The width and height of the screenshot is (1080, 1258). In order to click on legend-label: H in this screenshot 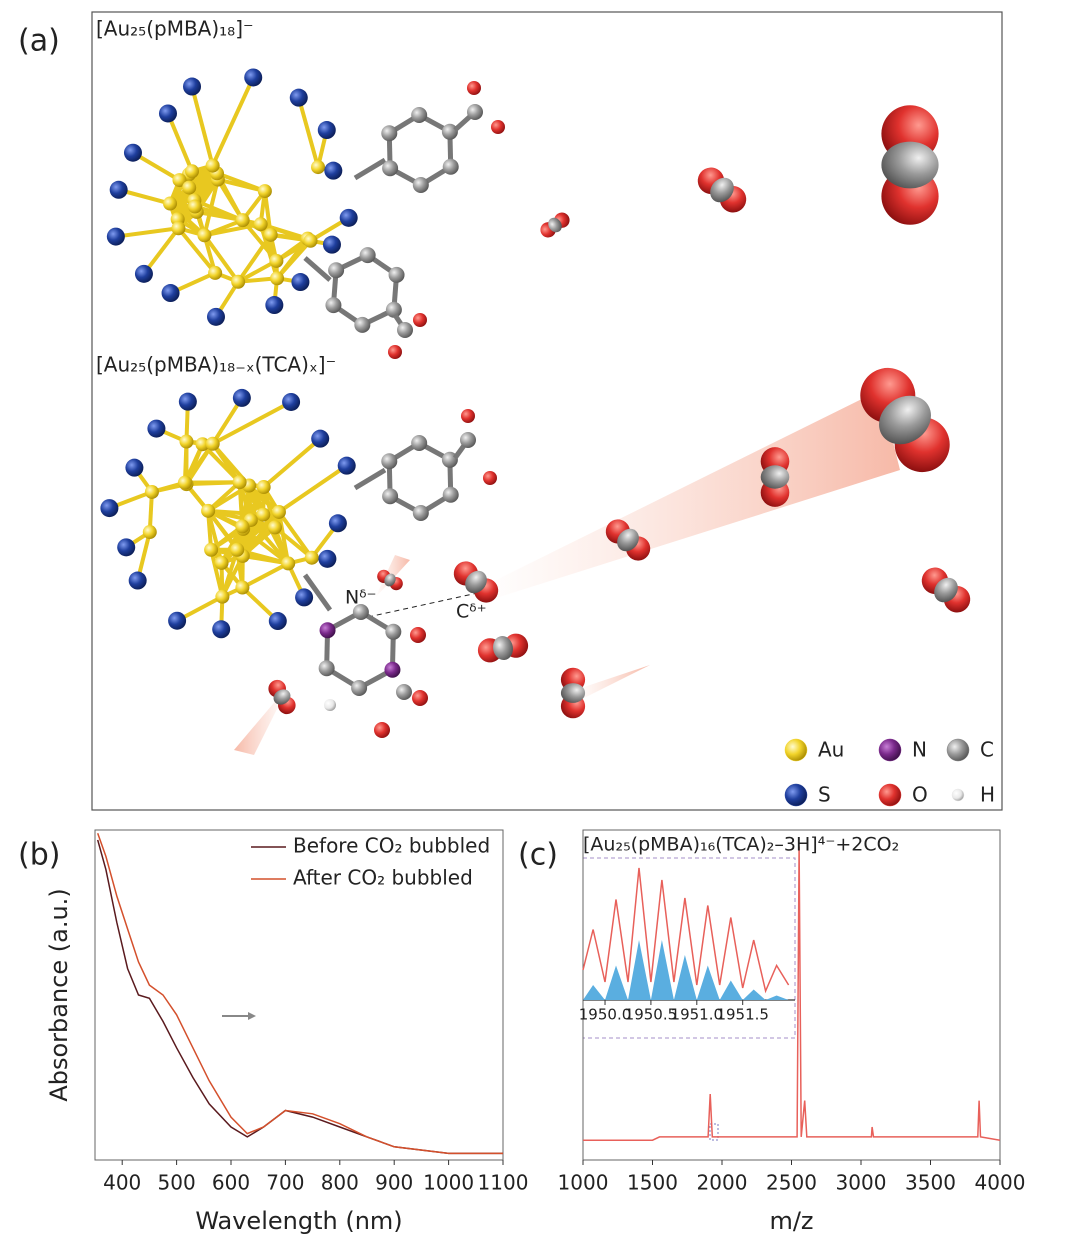, I will do `click(987, 795)`.